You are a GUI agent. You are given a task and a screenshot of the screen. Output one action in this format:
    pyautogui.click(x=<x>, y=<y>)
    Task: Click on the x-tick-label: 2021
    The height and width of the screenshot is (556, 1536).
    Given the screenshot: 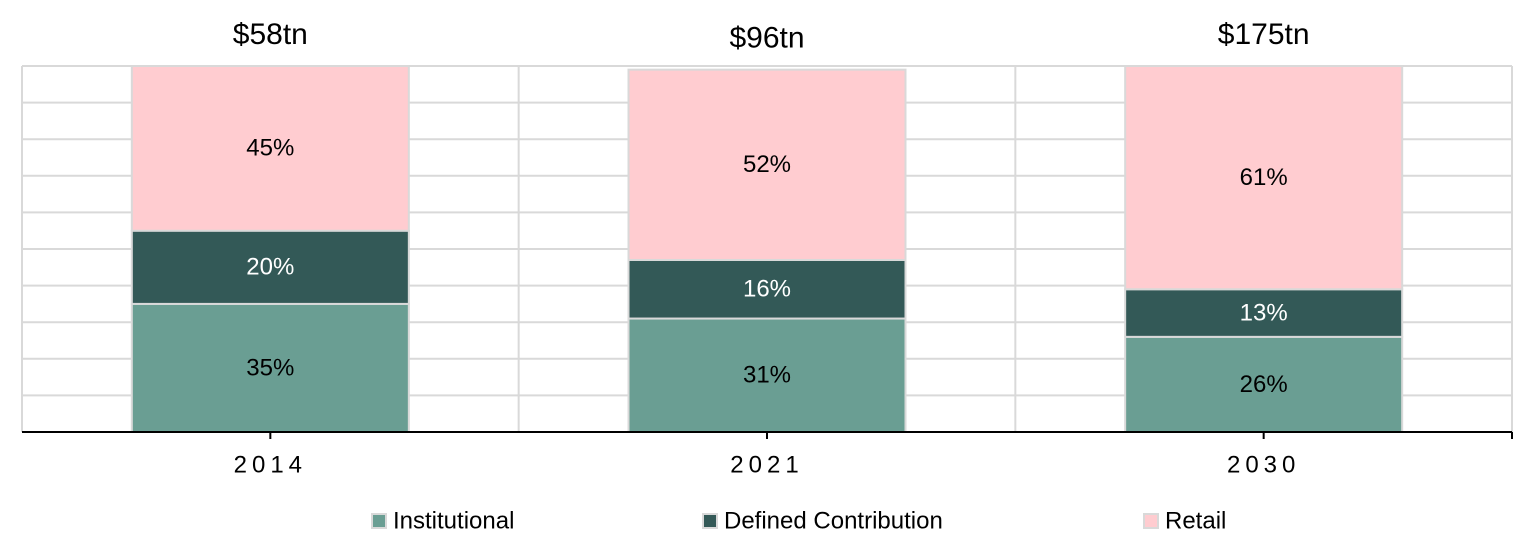 What is the action you would take?
    pyautogui.click(x=766, y=464)
    